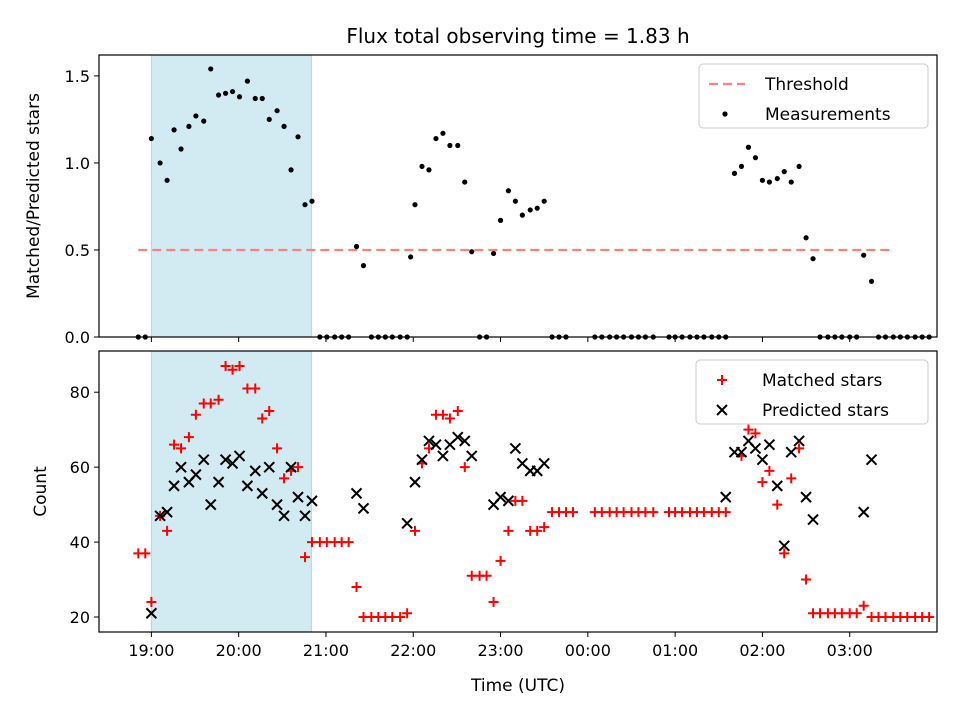  Describe the element at coordinates (812, 392) in the screenshot. I see `legend-box` at that location.